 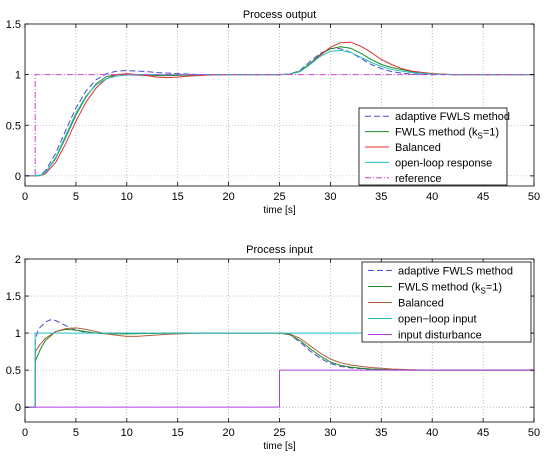 What do you see at coordinates (418, 148) in the screenshot?
I see `chart-0-legend-label-2: Balanced` at bounding box center [418, 148].